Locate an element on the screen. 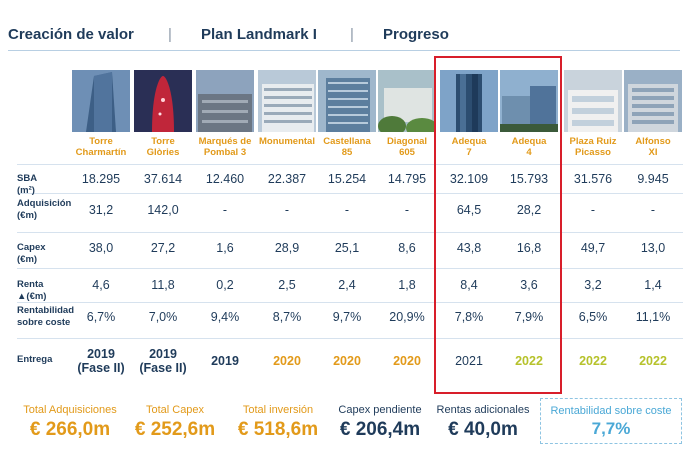  city-block-photo is located at coordinates (225, 101).